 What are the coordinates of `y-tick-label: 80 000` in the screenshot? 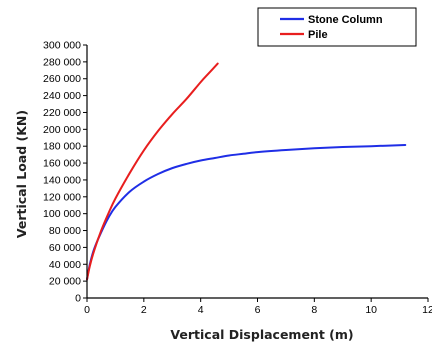 It's located at (65, 231).